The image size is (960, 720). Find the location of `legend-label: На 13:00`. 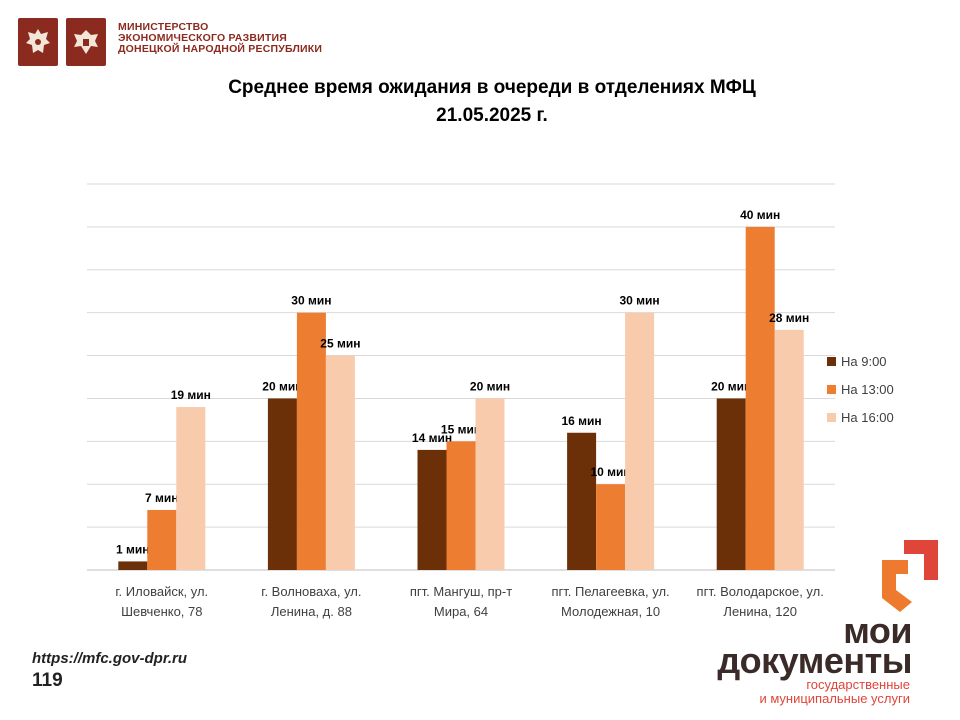

legend-label: На 13:00 is located at coordinates (867, 389).